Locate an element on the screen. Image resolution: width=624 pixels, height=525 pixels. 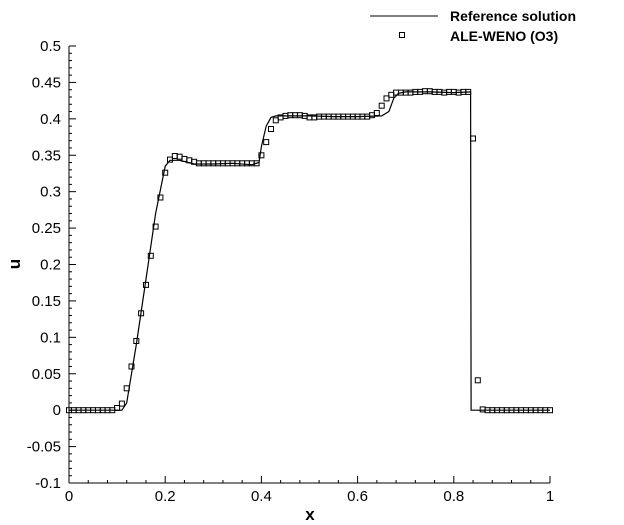
y-tick-label: 0.25 is located at coordinates (46, 228).